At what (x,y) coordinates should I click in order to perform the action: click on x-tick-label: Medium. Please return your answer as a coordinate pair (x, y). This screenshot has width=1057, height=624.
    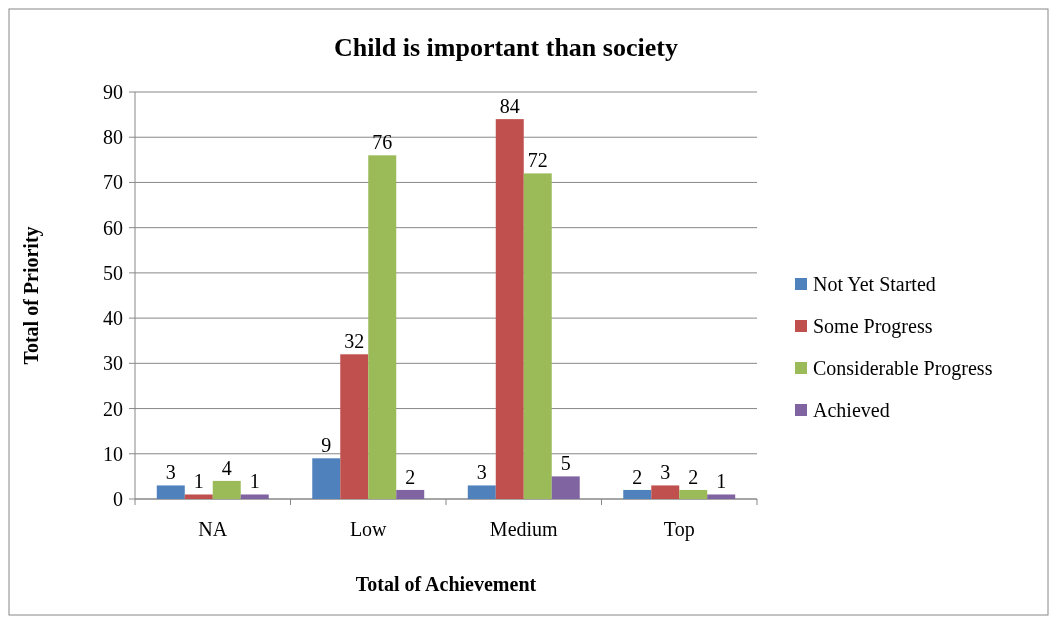
    Looking at the image, I should click on (524, 529).